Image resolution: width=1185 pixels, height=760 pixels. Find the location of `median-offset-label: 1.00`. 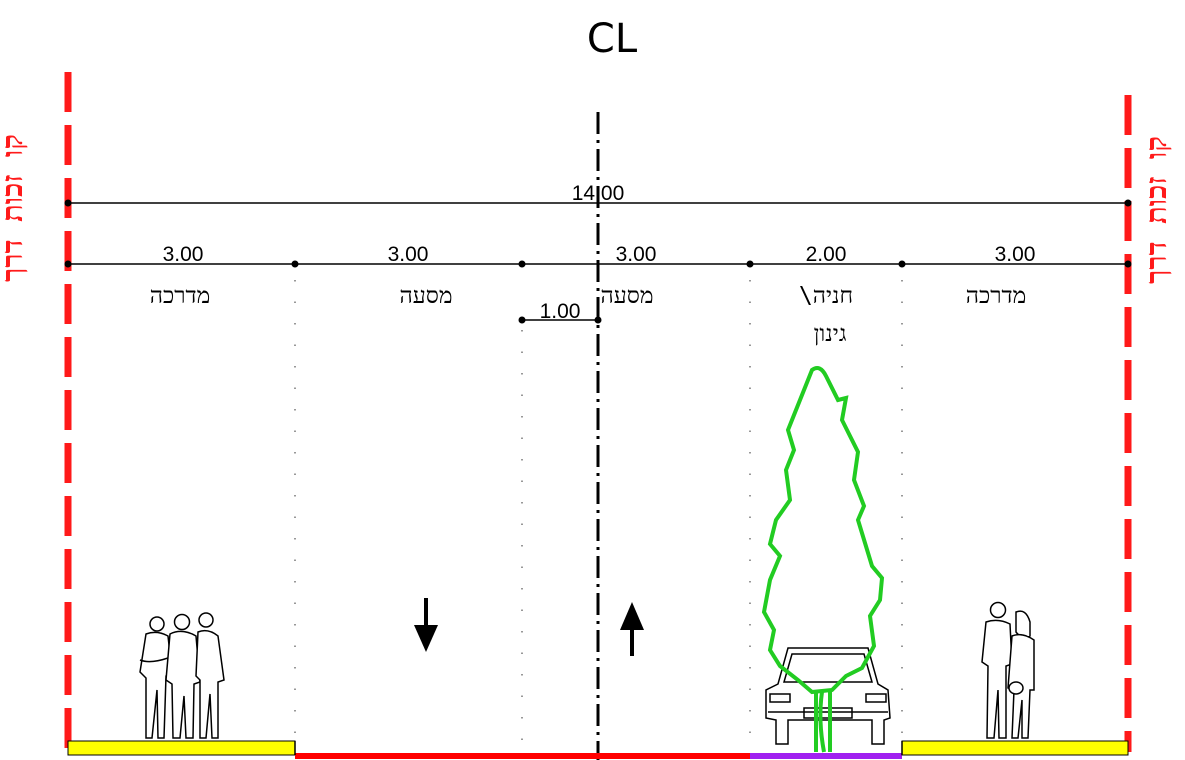

median-offset-label: 1.00 is located at coordinates (560, 311).